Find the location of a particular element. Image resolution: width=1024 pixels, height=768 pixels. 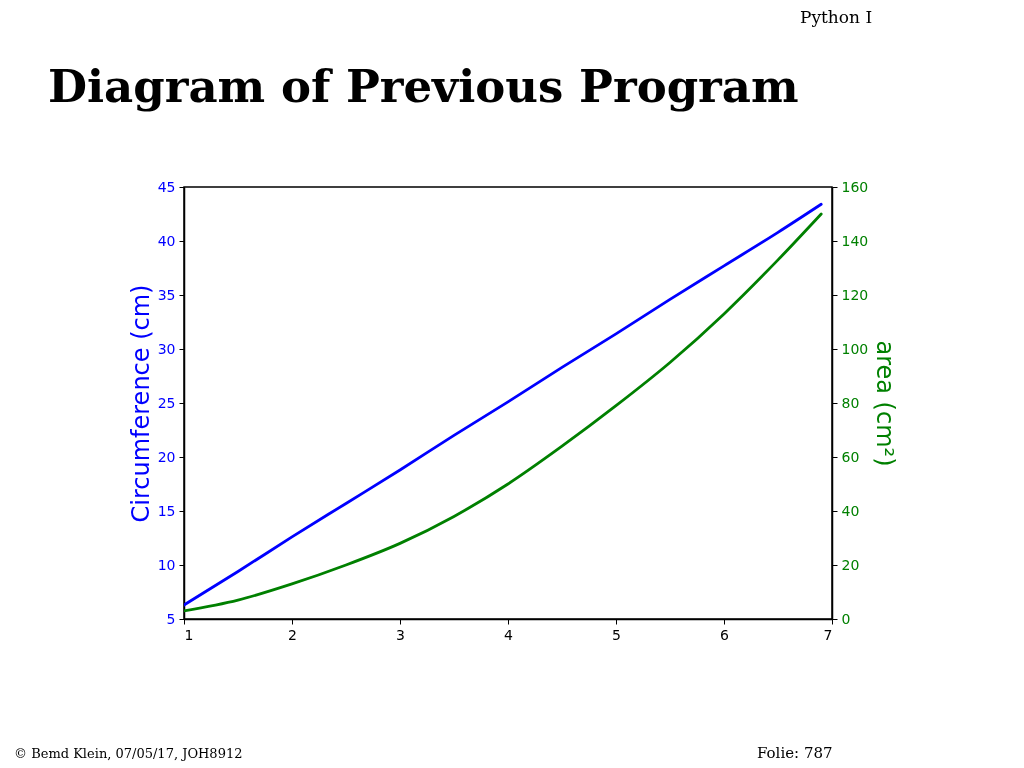

text: Python I is located at coordinates (836, 17).